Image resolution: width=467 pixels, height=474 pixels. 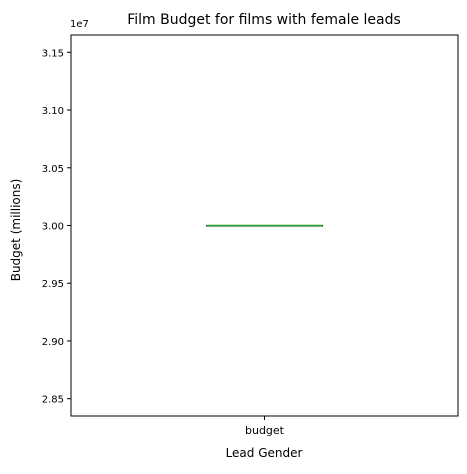 What do you see at coordinates (53, 342) in the screenshot?
I see `y-tick-label: 2.90` at bounding box center [53, 342].